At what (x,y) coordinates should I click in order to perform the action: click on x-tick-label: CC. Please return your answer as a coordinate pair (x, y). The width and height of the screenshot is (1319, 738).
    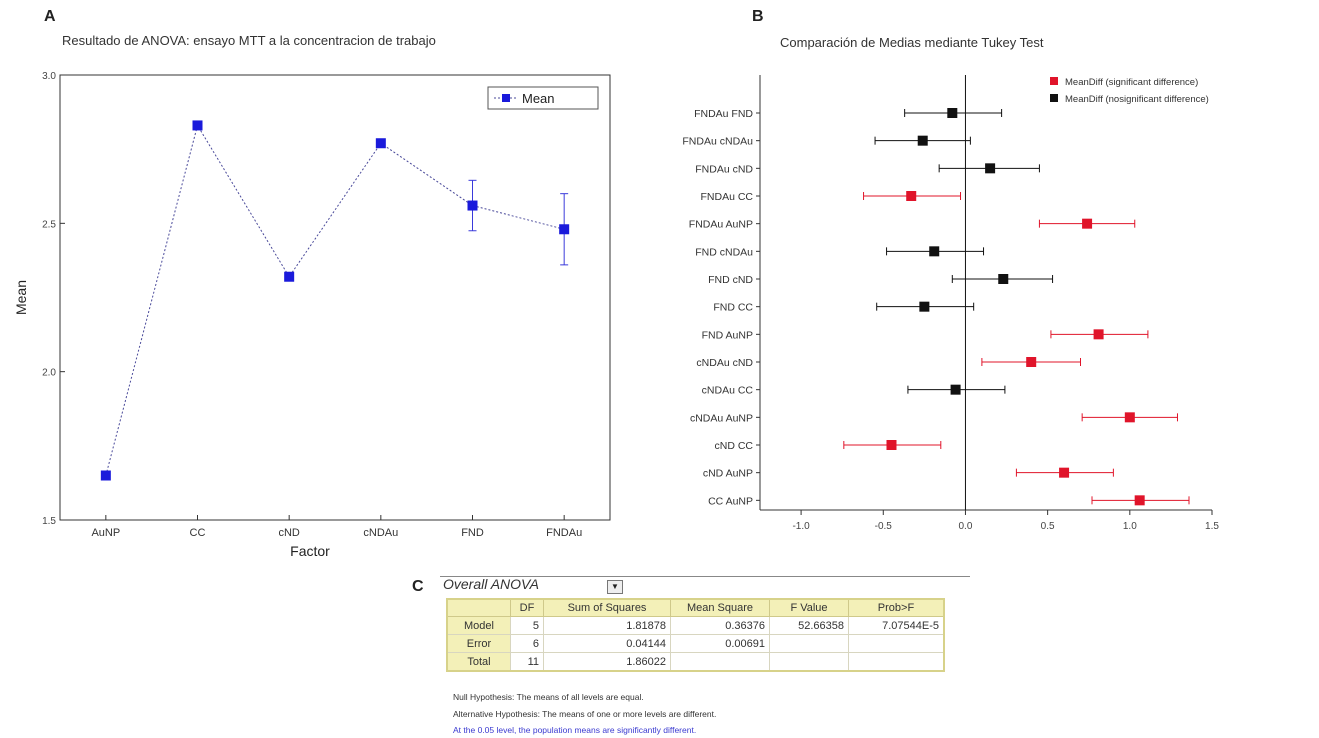
    Looking at the image, I should click on (198, 533).